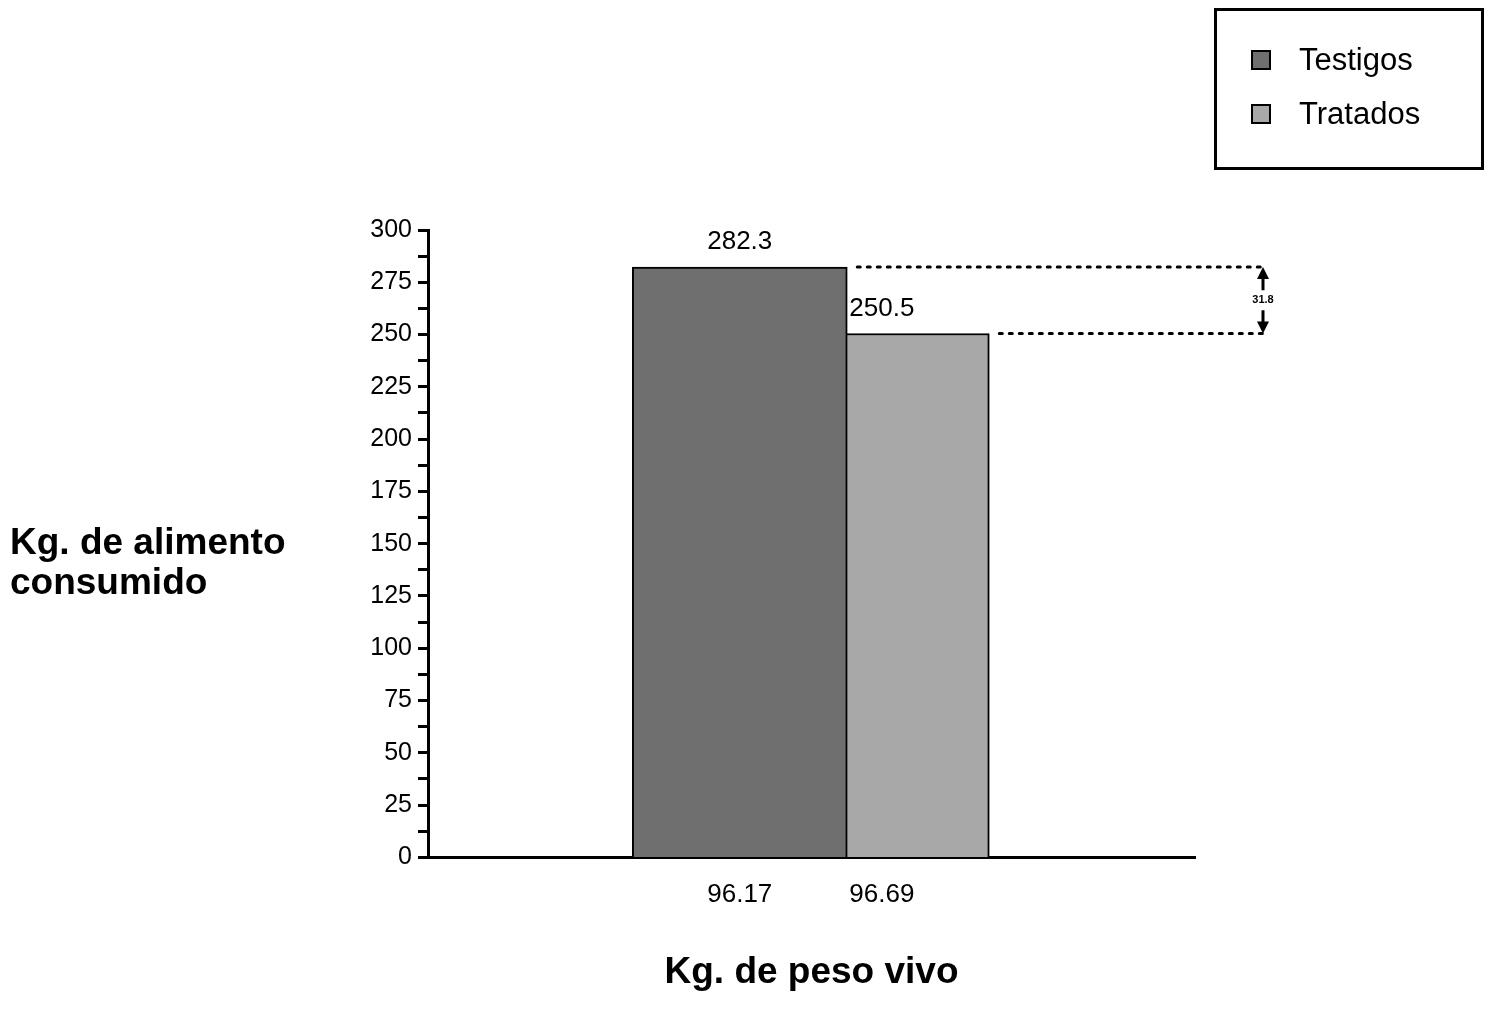 The height and width of the screenshot is (1013, 1494). What do you see at coordinates (391, 437) in the screenshot?
I see `y-tick-label: 200` at bounding box center [391, 437].